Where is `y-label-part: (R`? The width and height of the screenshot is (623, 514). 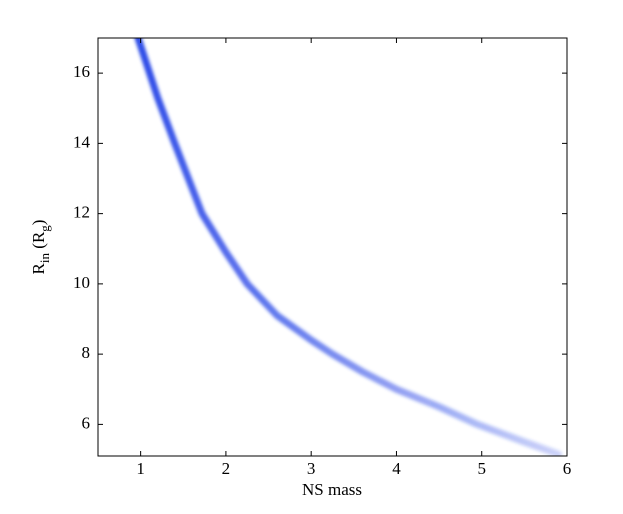
y-label-part: (R is located at coordinates (38, 242).